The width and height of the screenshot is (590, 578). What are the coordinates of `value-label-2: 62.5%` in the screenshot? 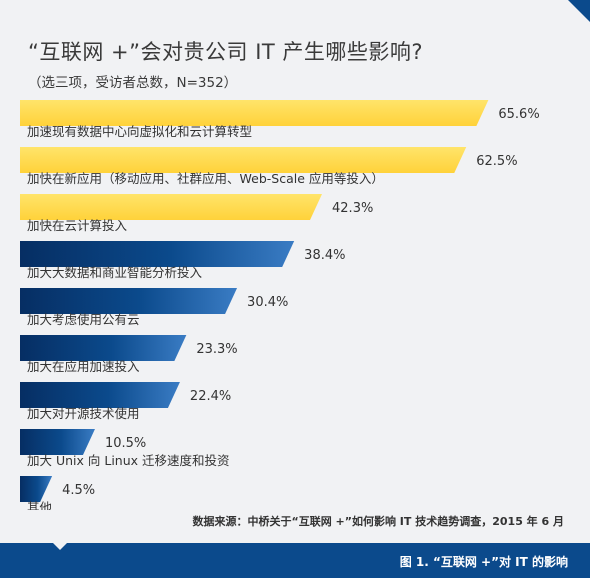 It's located at (496, 161).